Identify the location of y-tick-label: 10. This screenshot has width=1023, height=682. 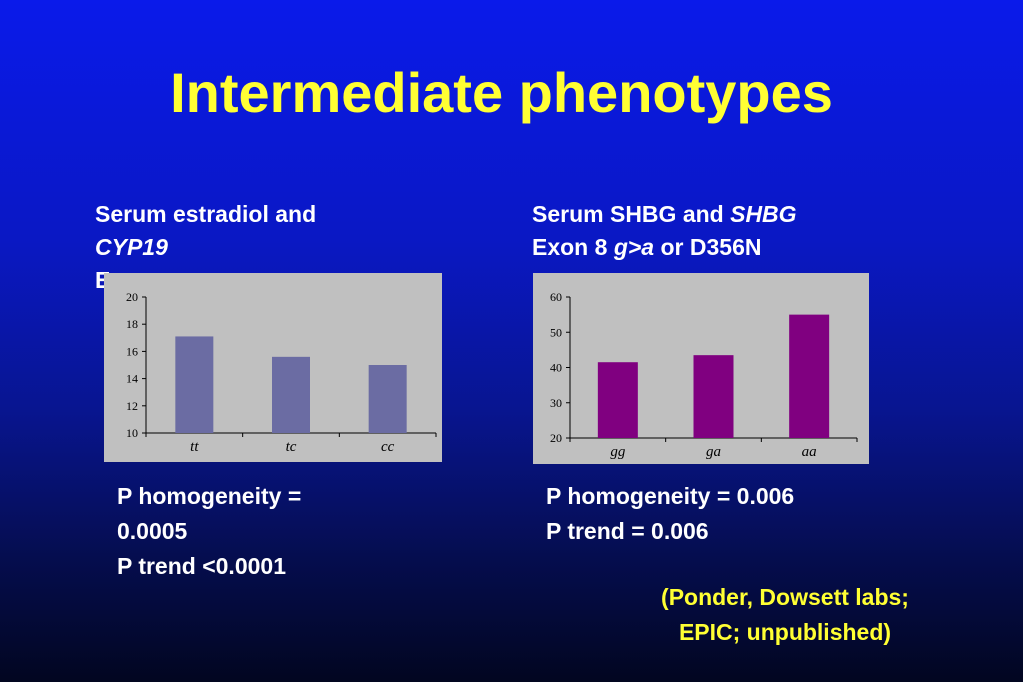
(132, 433).